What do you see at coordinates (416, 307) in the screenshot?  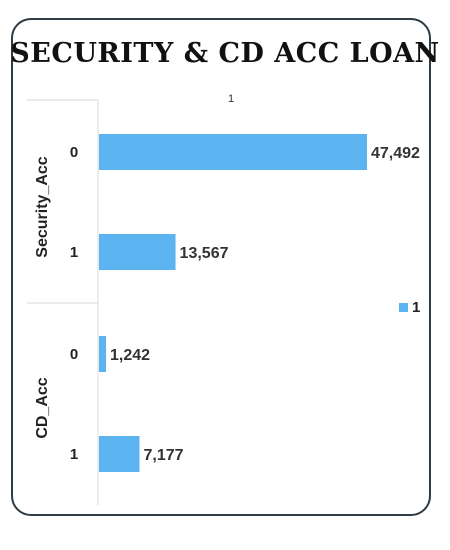 I see `legend-label: 1` at bounding box center [416, 307].